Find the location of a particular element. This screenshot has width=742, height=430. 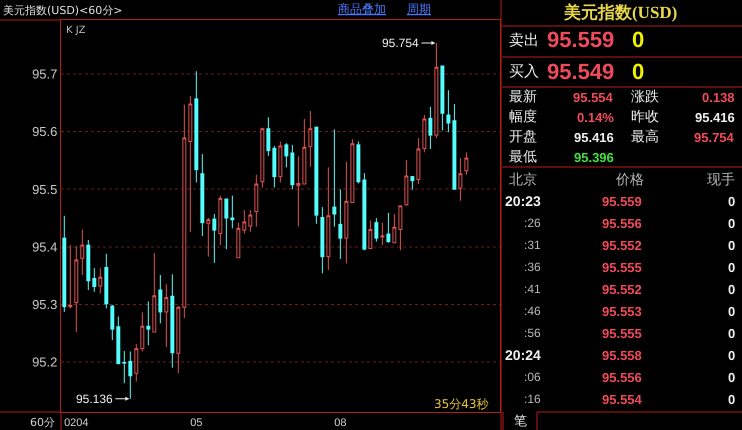

text: :46 is located at coordinates (533, 311).